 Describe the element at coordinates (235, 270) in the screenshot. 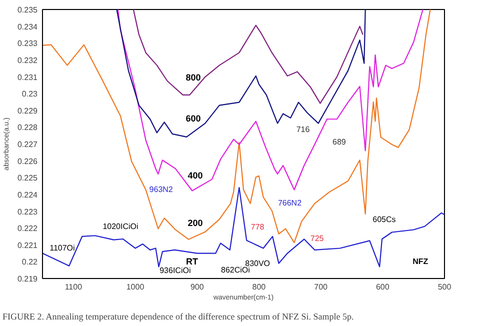

I see `annotation: 862CiOi` at that location.